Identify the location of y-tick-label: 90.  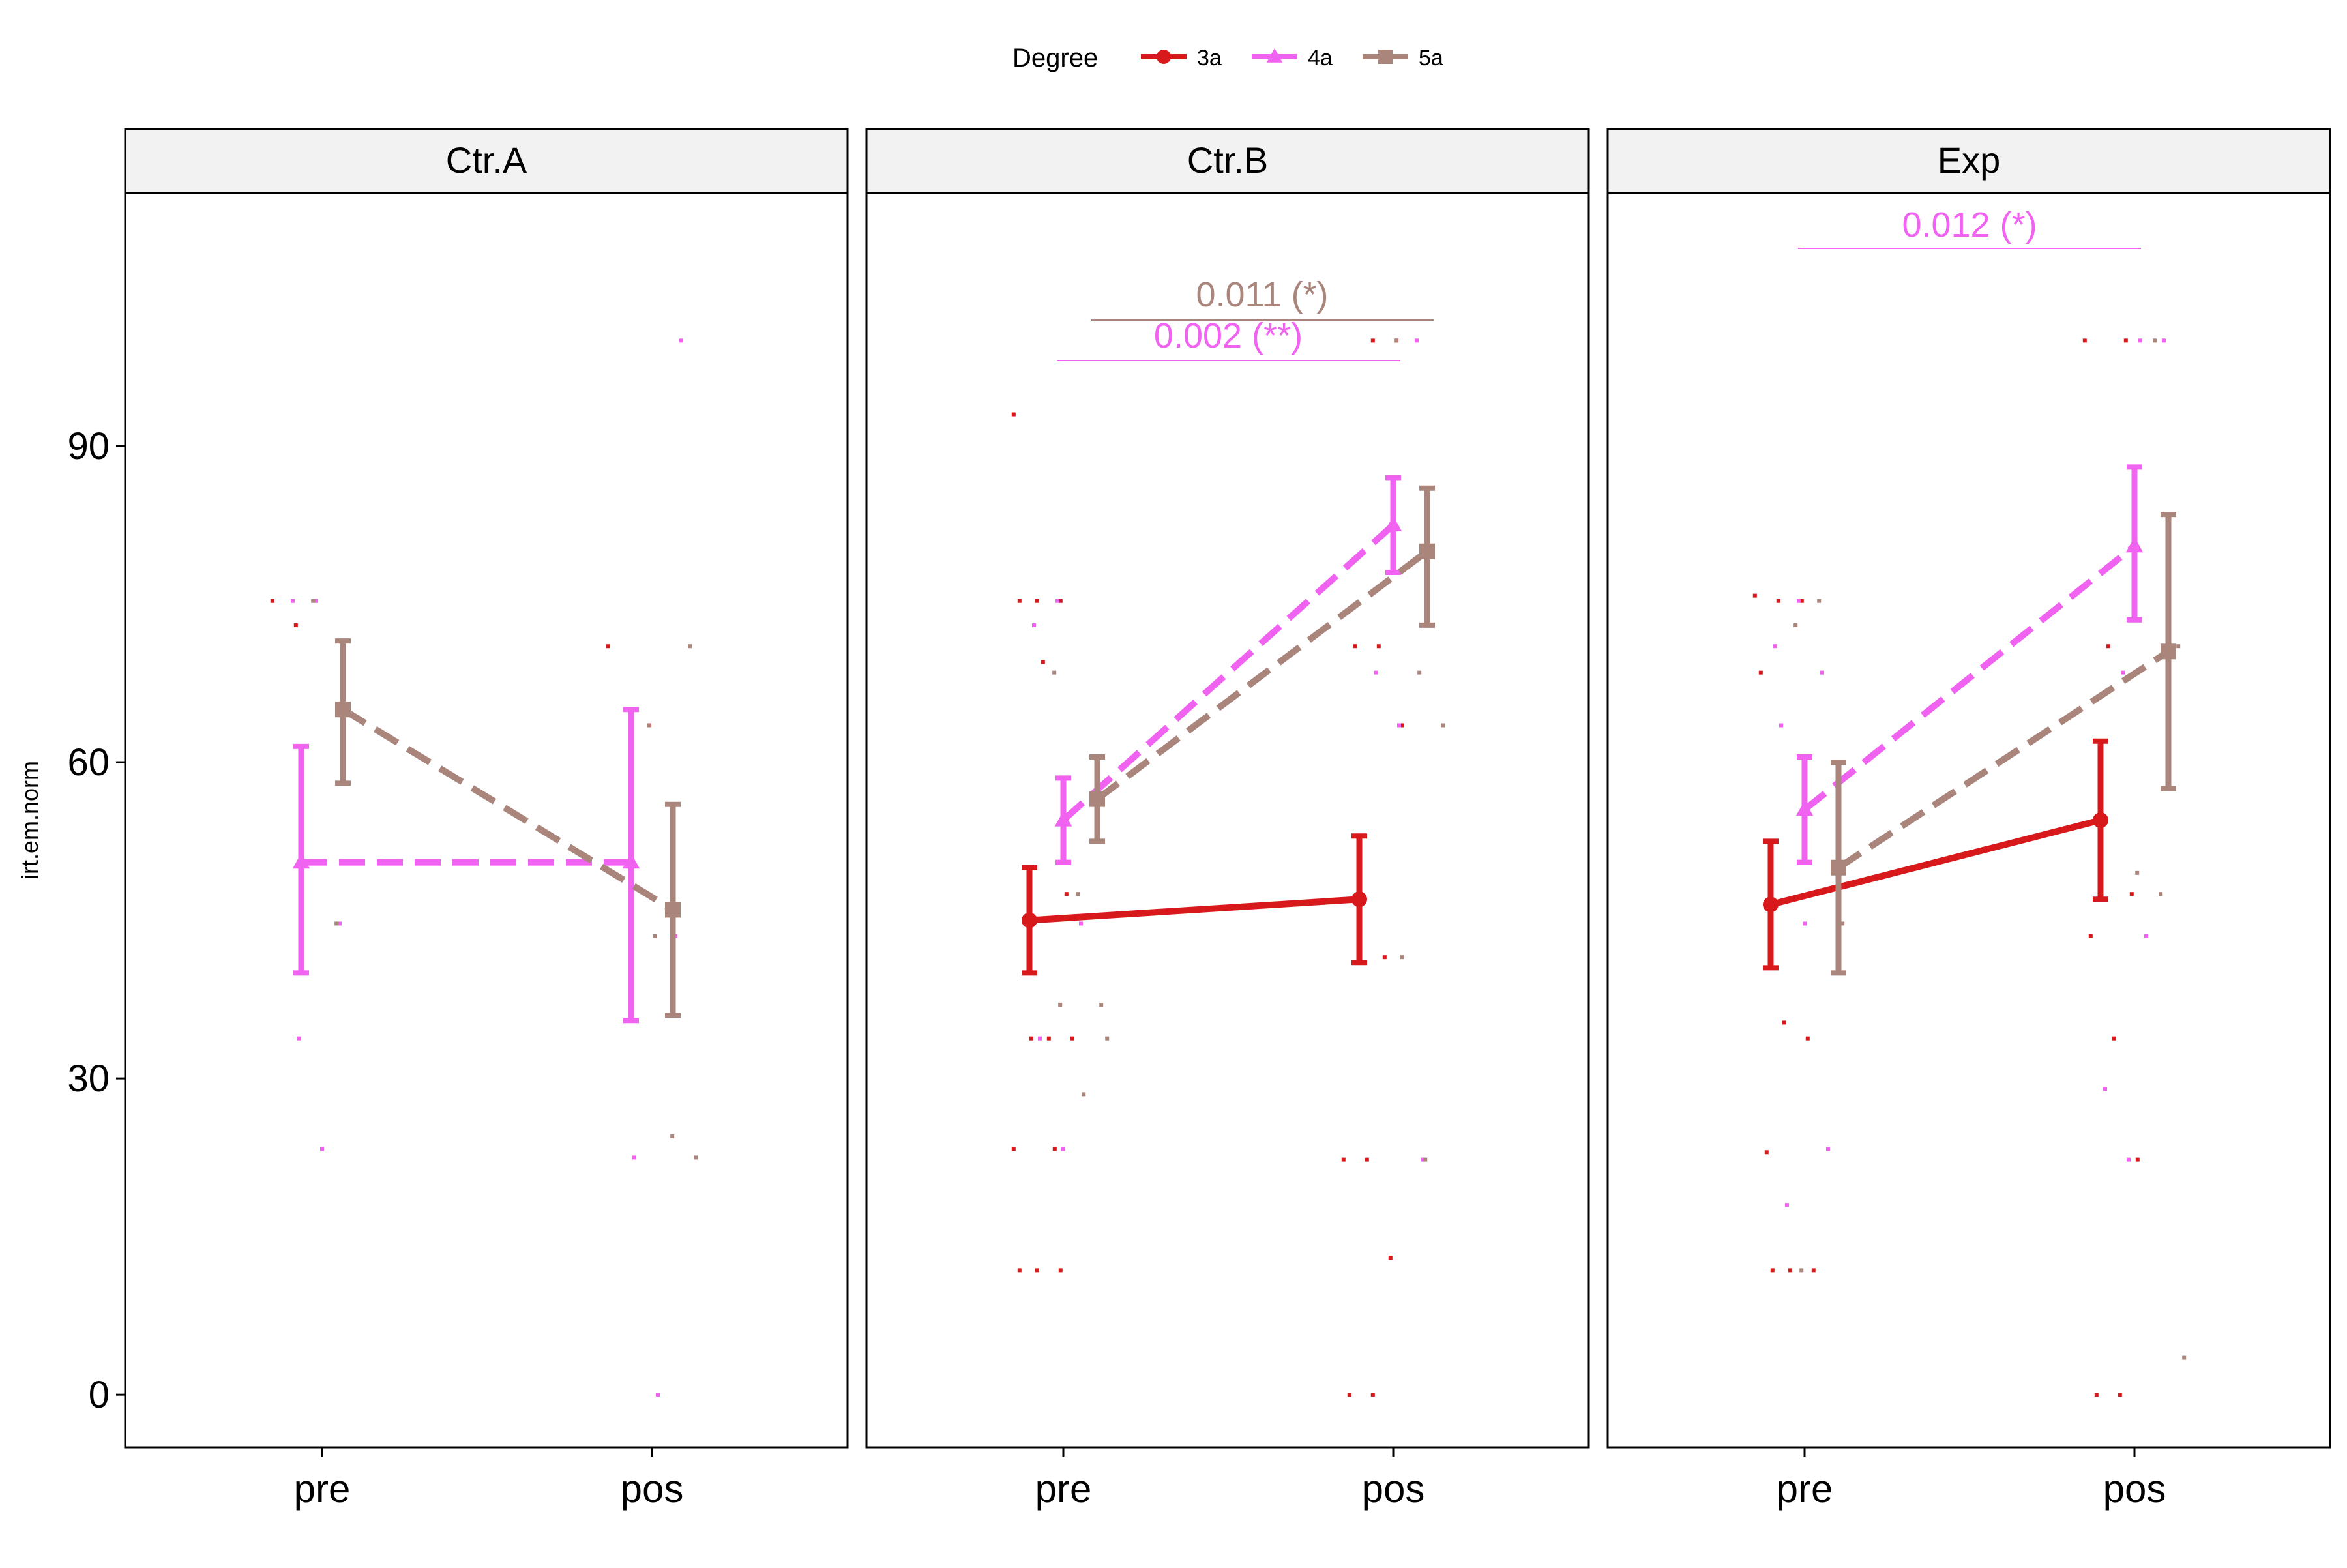
(88, 446).